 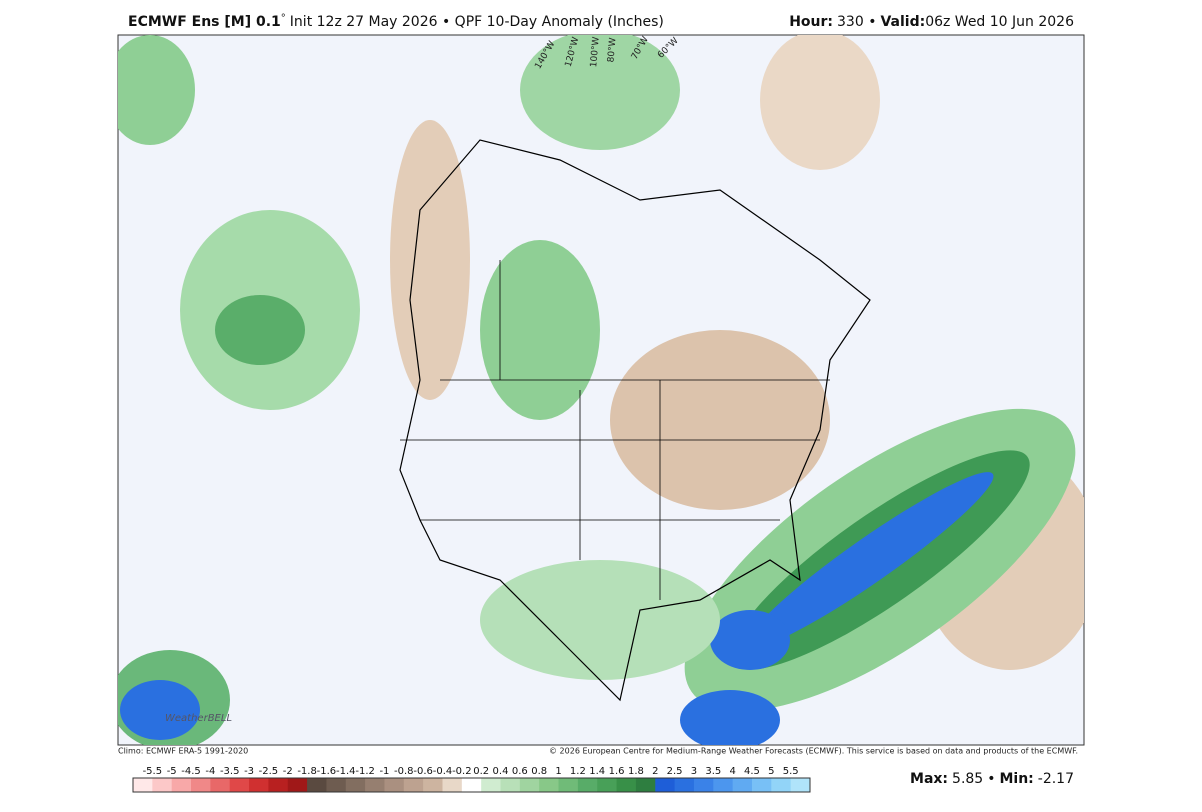 I want to click on colorbar-label: -0.2, so click(x=462, y=771).